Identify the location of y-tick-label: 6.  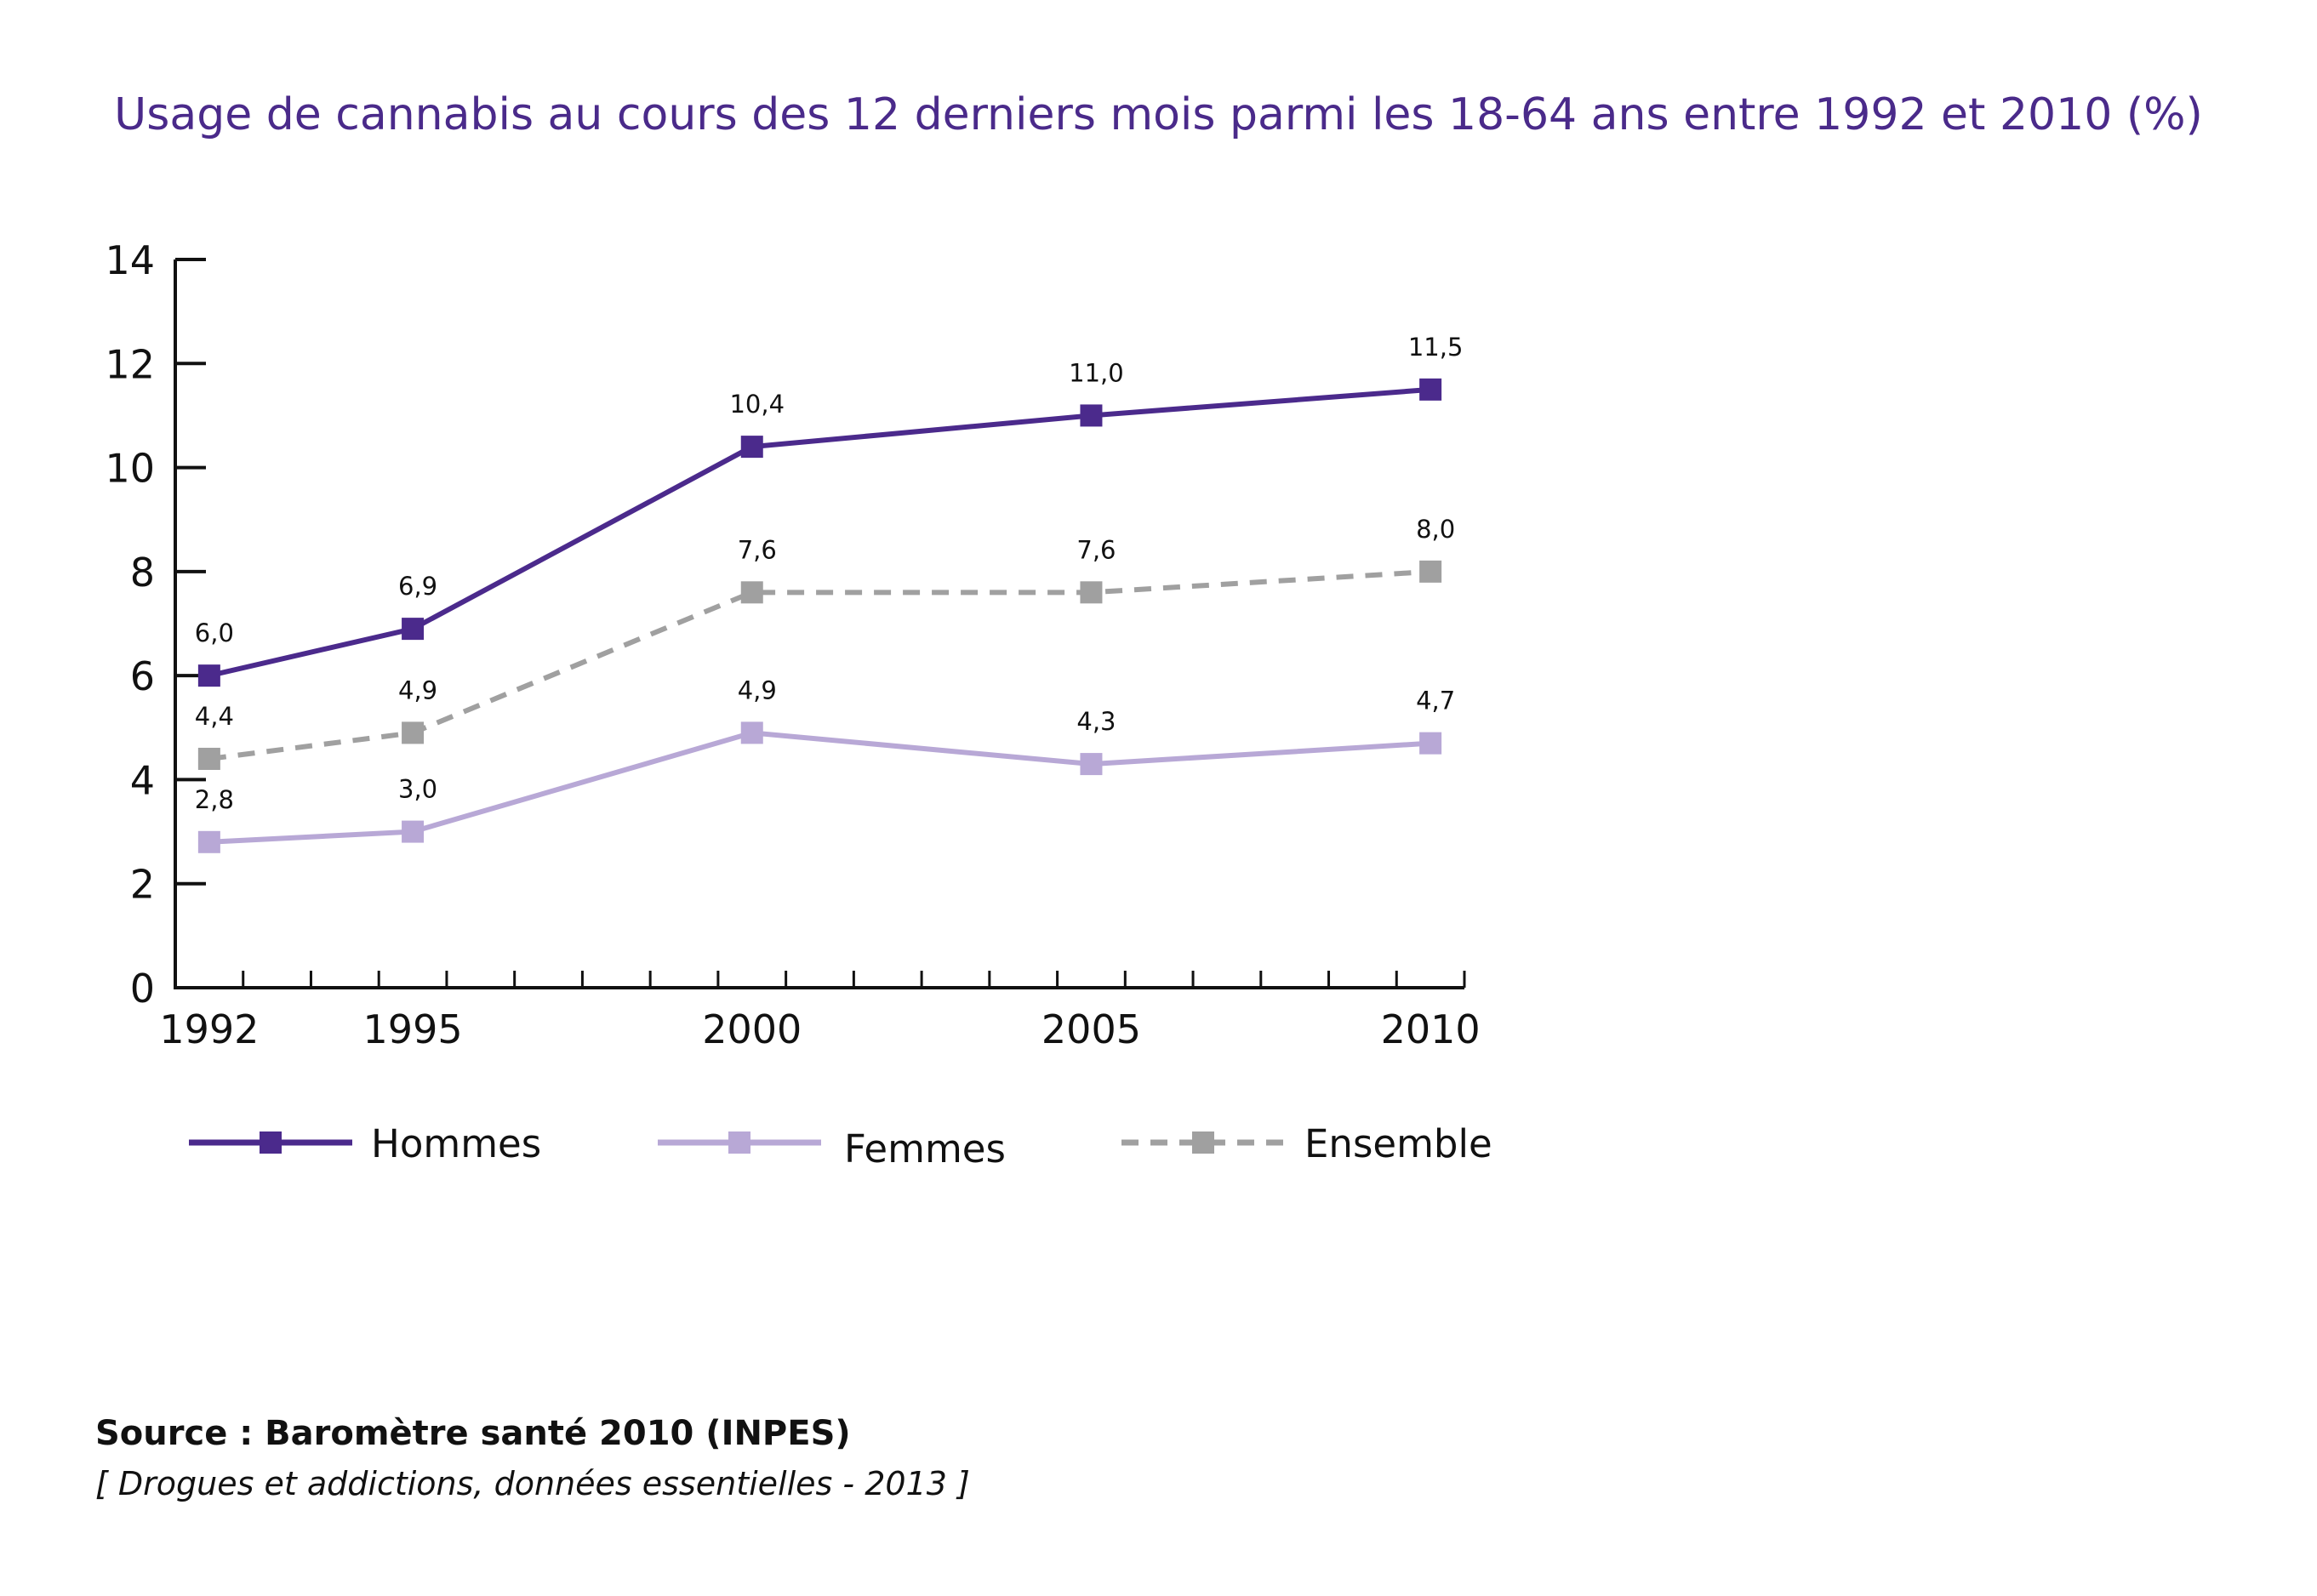
(143, 676).